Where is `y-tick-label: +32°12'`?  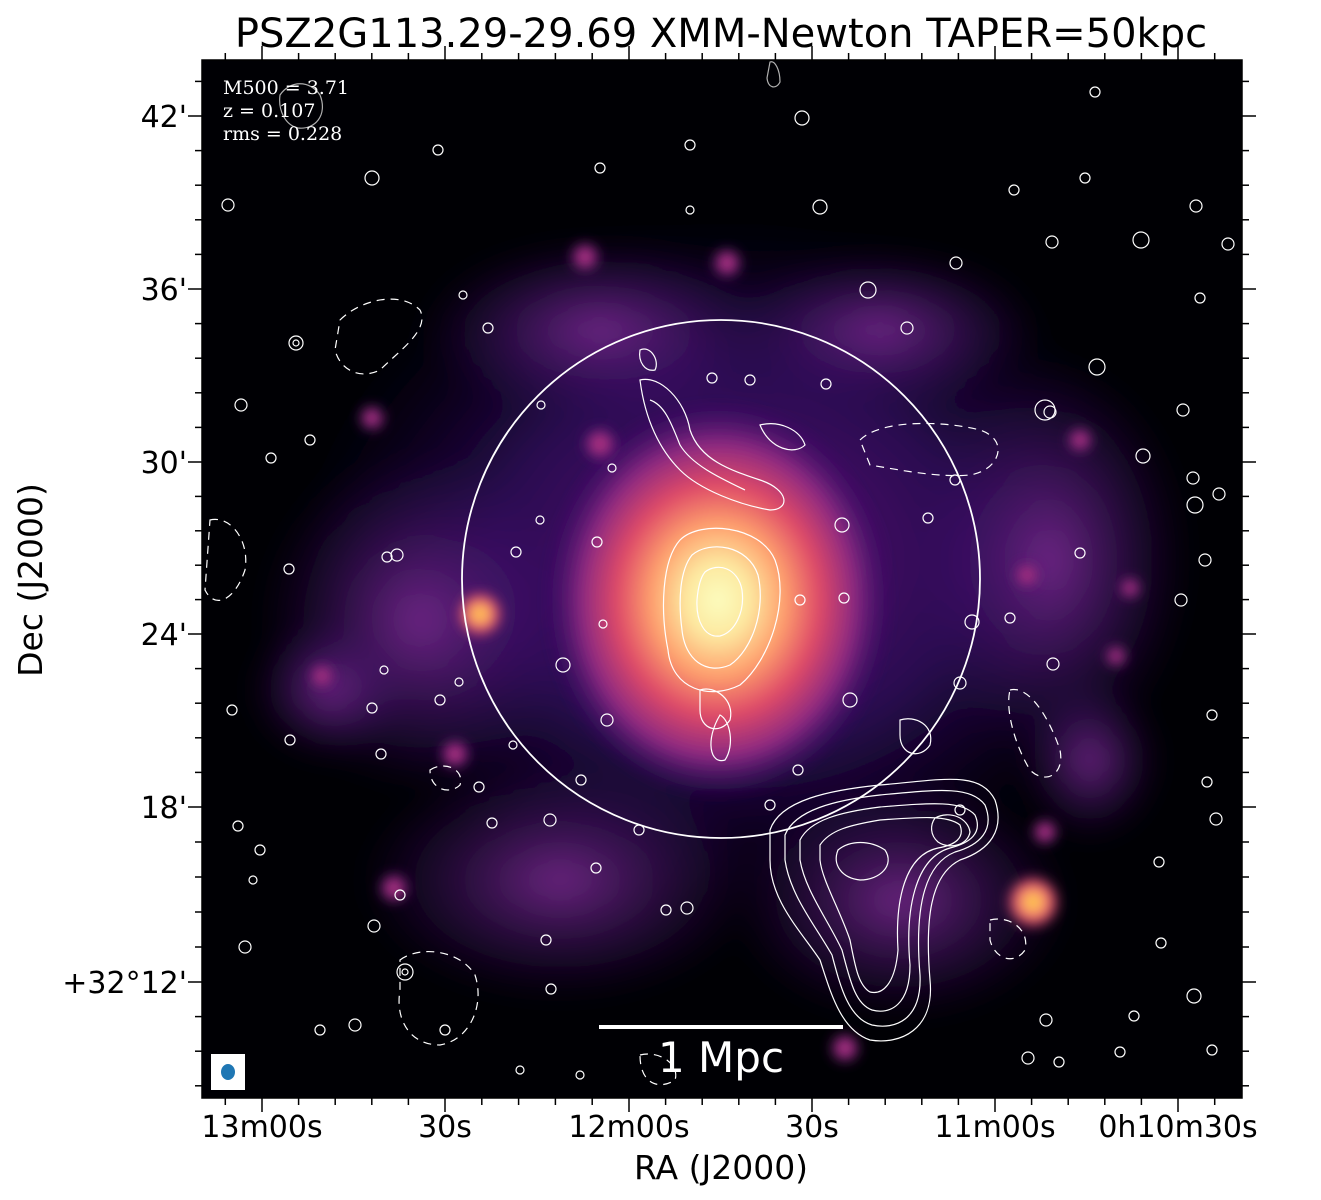 y-tick-label: +32°12' is located at coordinates (124, 983).